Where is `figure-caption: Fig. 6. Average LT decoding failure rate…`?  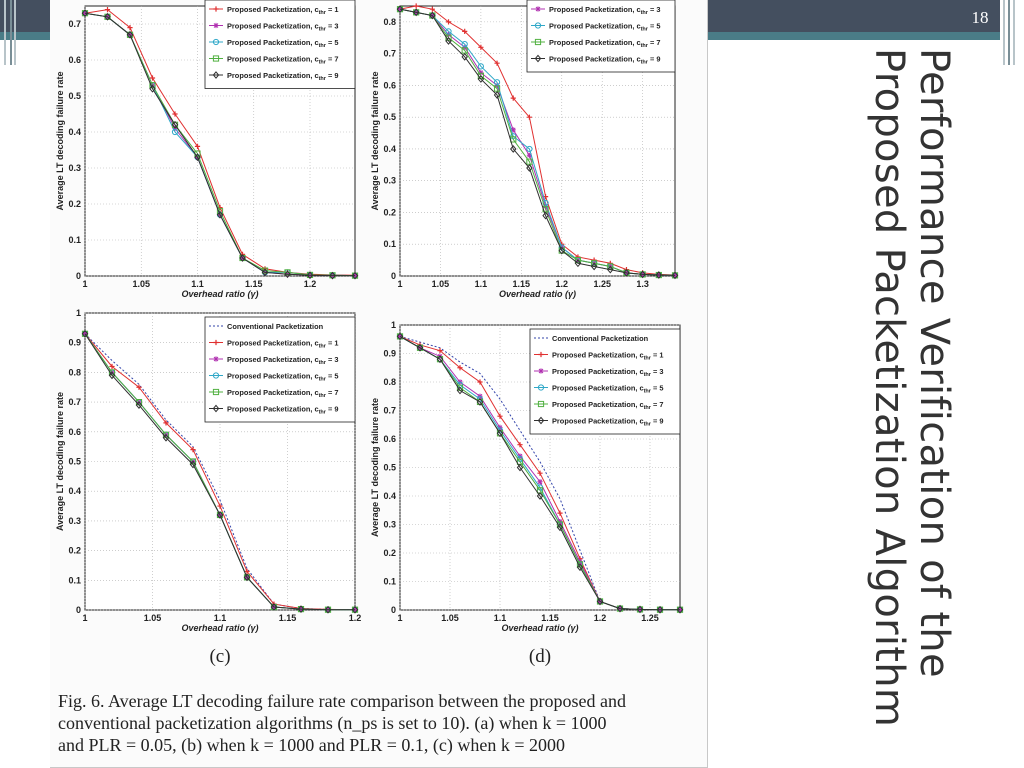 figure-caption: Fig. 6. Average LT decoding failure rate… is located at coordinates (374, 723).